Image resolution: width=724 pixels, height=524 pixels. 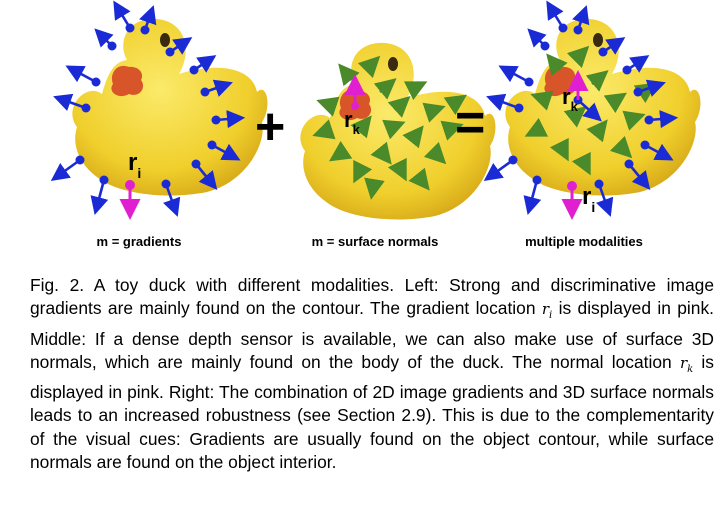 I want to click on equals-operator: =, so click(x=470, y=123).